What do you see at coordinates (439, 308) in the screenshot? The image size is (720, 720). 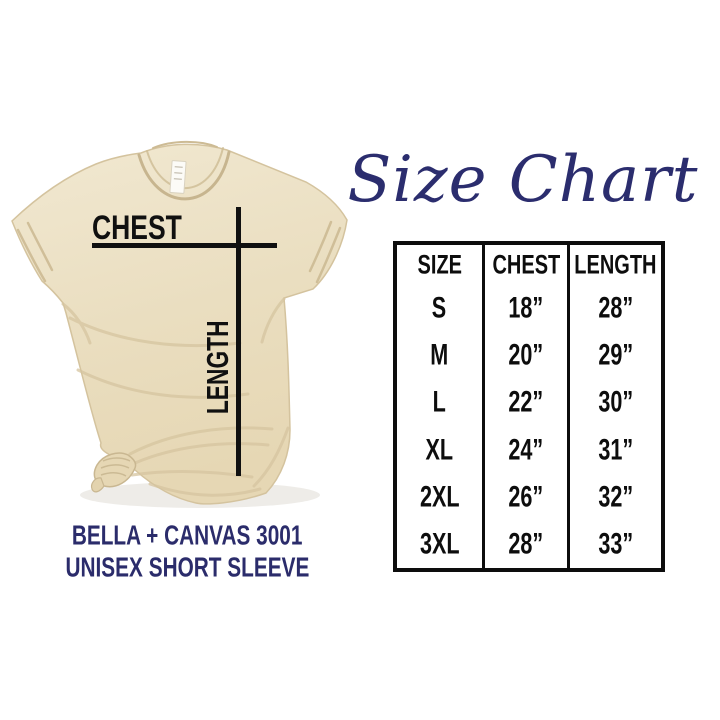 I see `table-cell-size: S` at bounding box center [439, 308].